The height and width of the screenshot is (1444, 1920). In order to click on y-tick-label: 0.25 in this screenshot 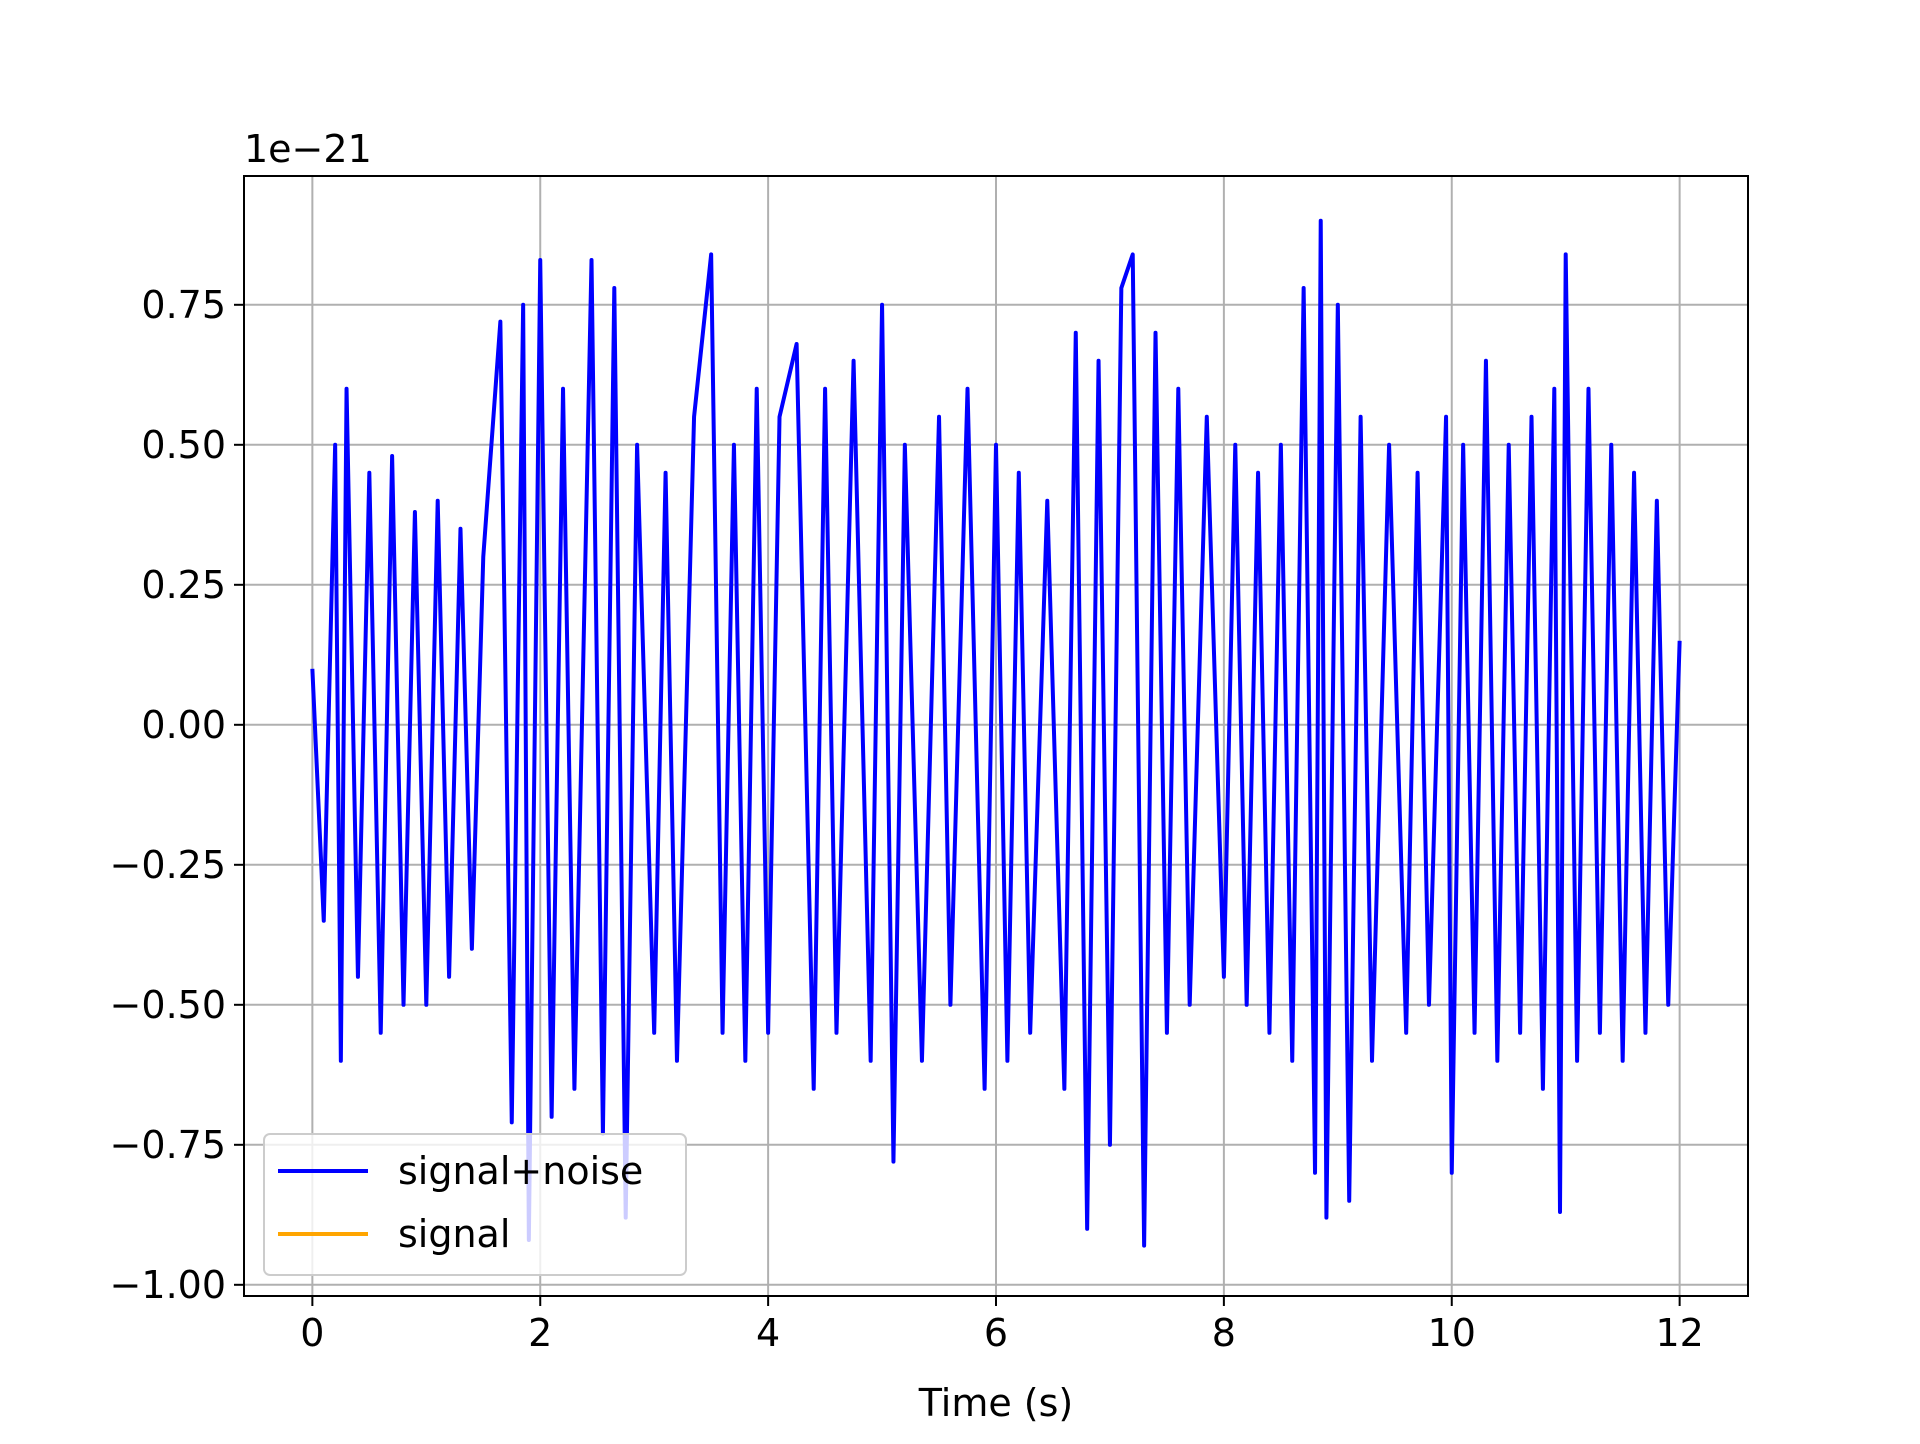, I will do `click(183, 585)`.